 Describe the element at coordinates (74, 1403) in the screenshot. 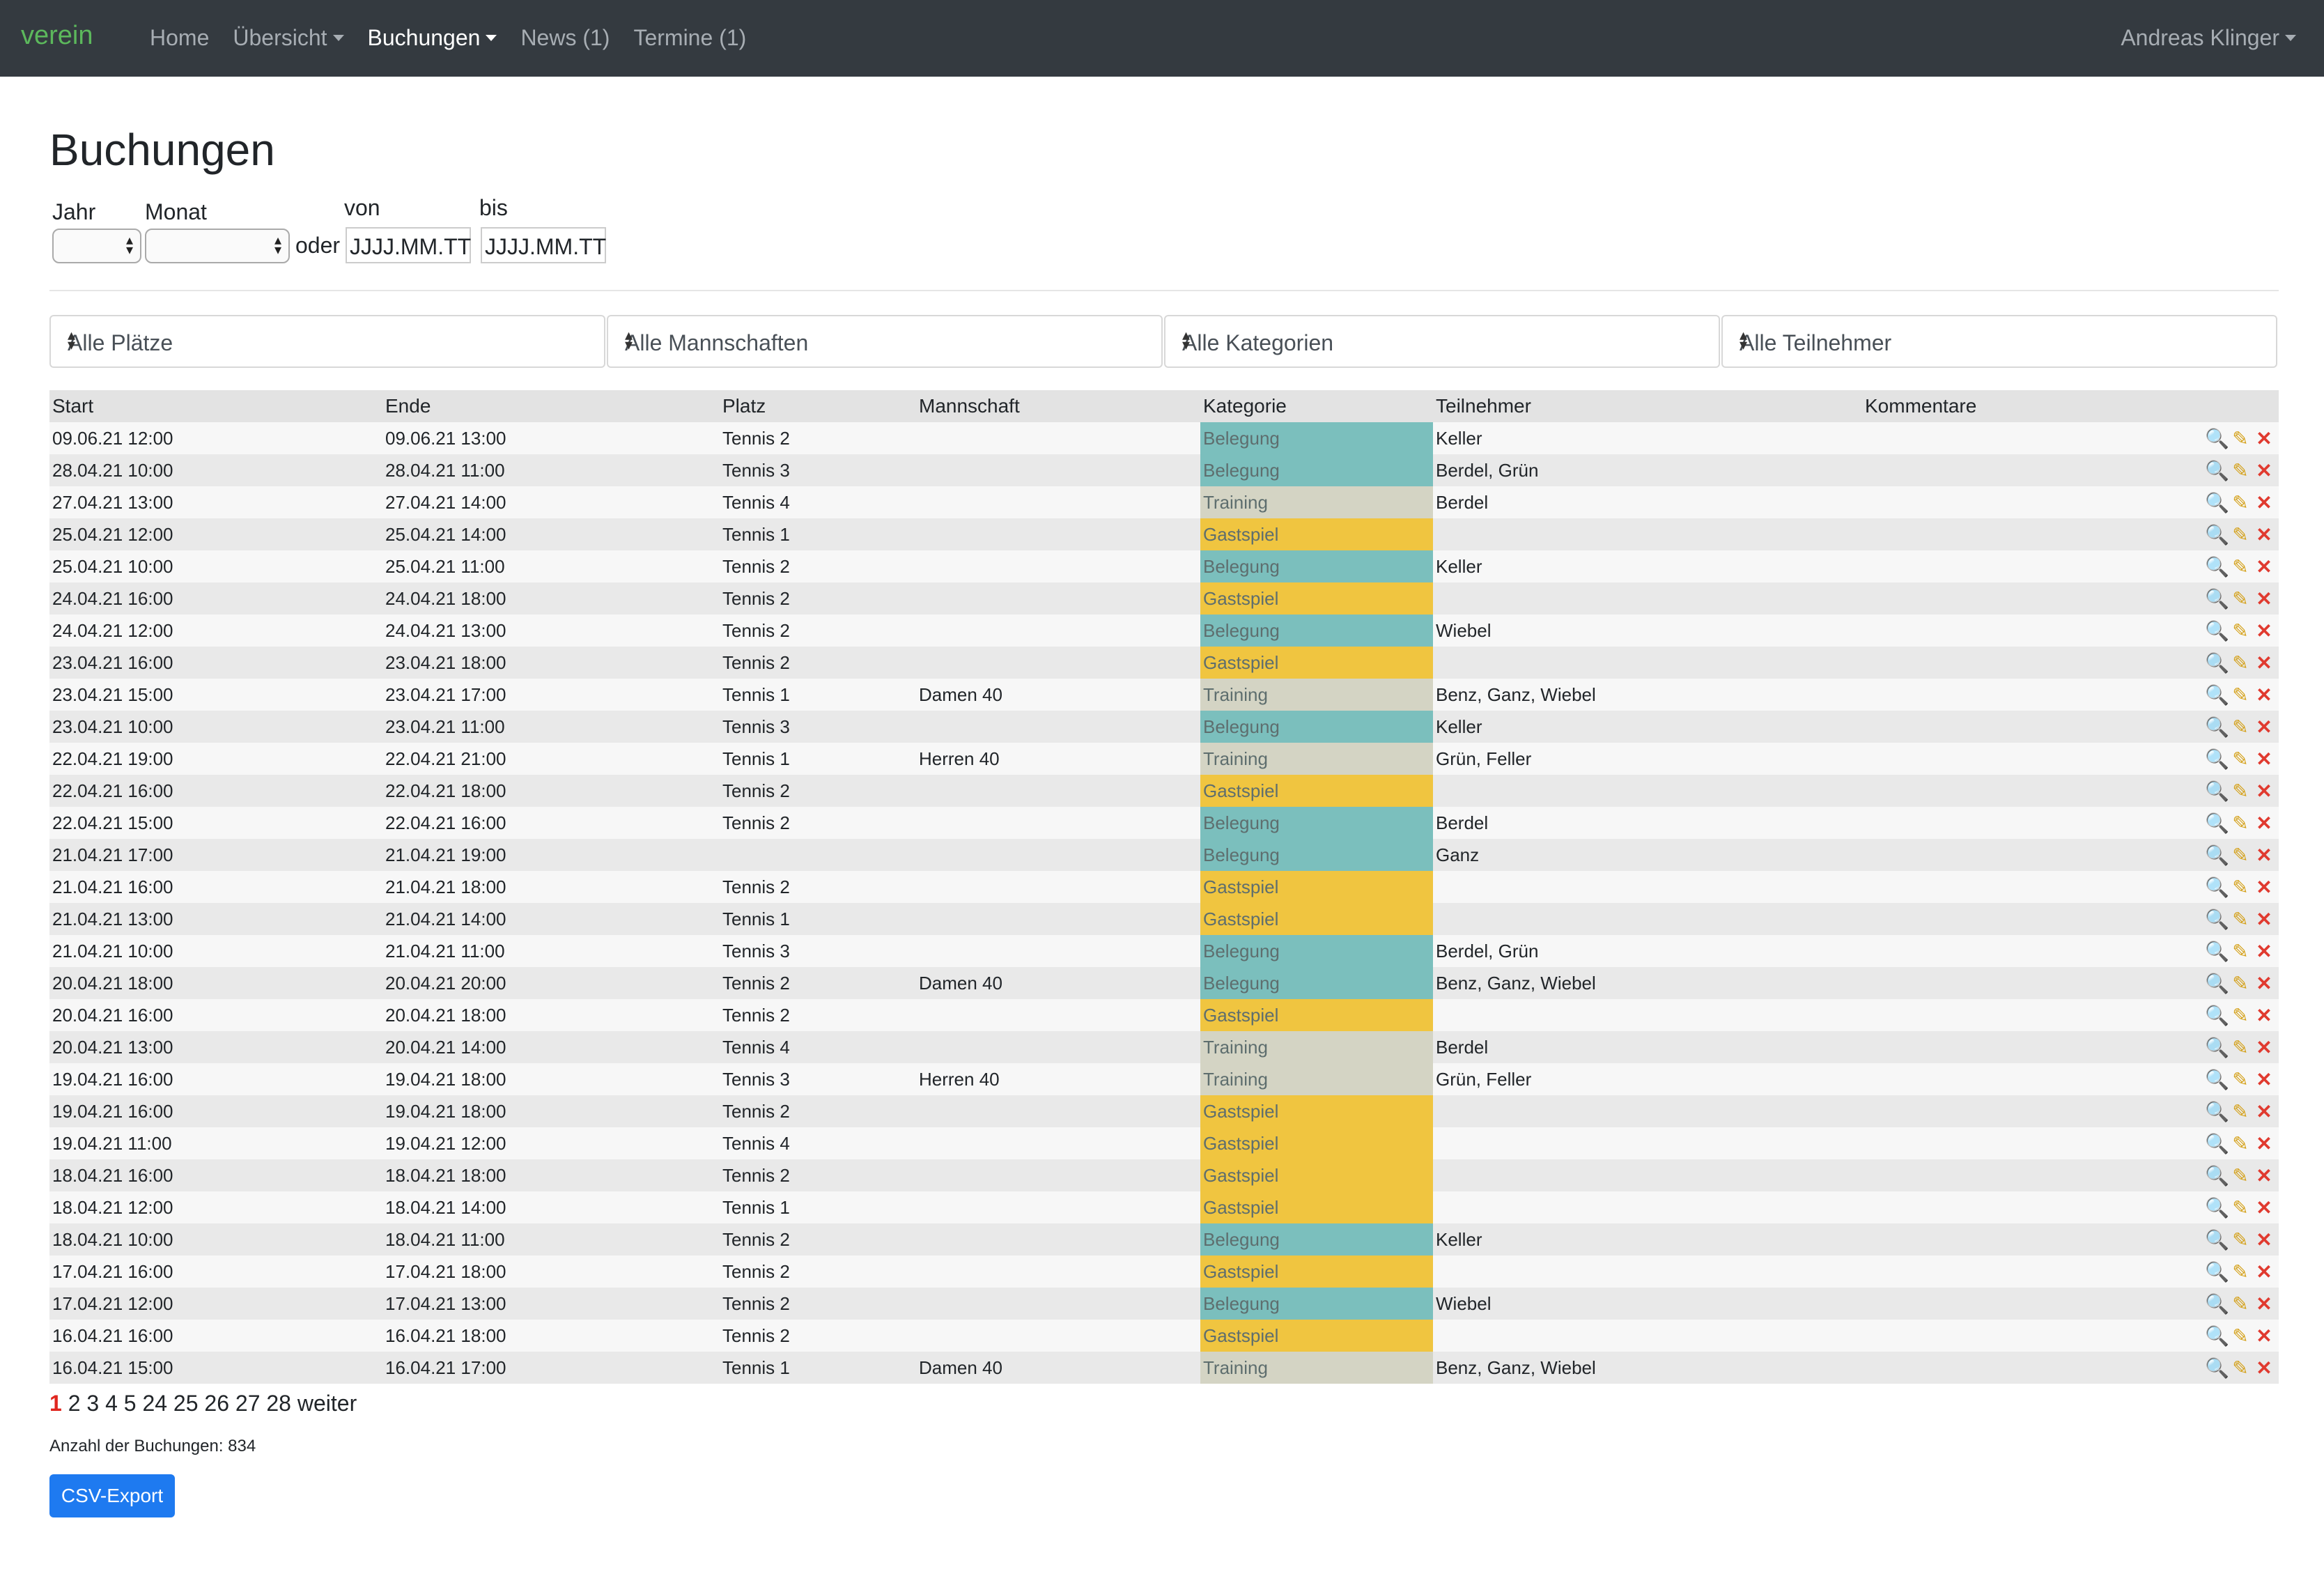

I see `page-link: 2` at that location.